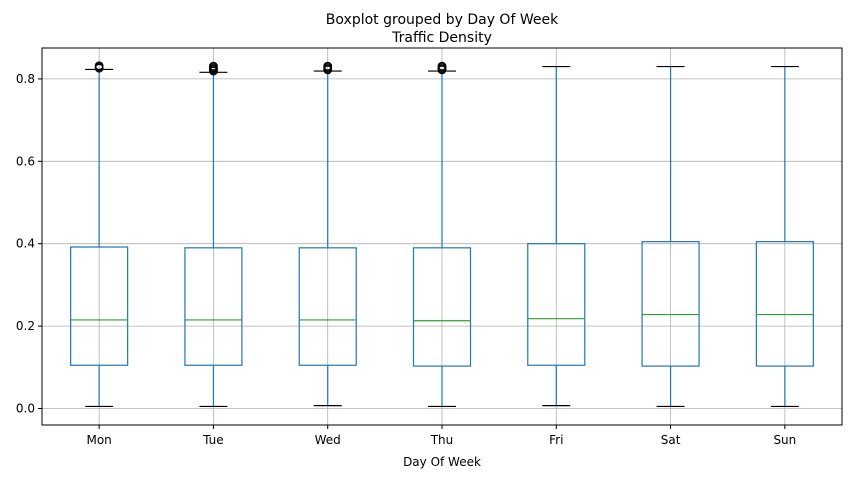 Image resolution: width=851 pixels, height=478 pixels. What do you see at coordinates (25, 79) in the screenshot?
I see `y-tick-label-4: 0.8` at bounding box center [25, 79].